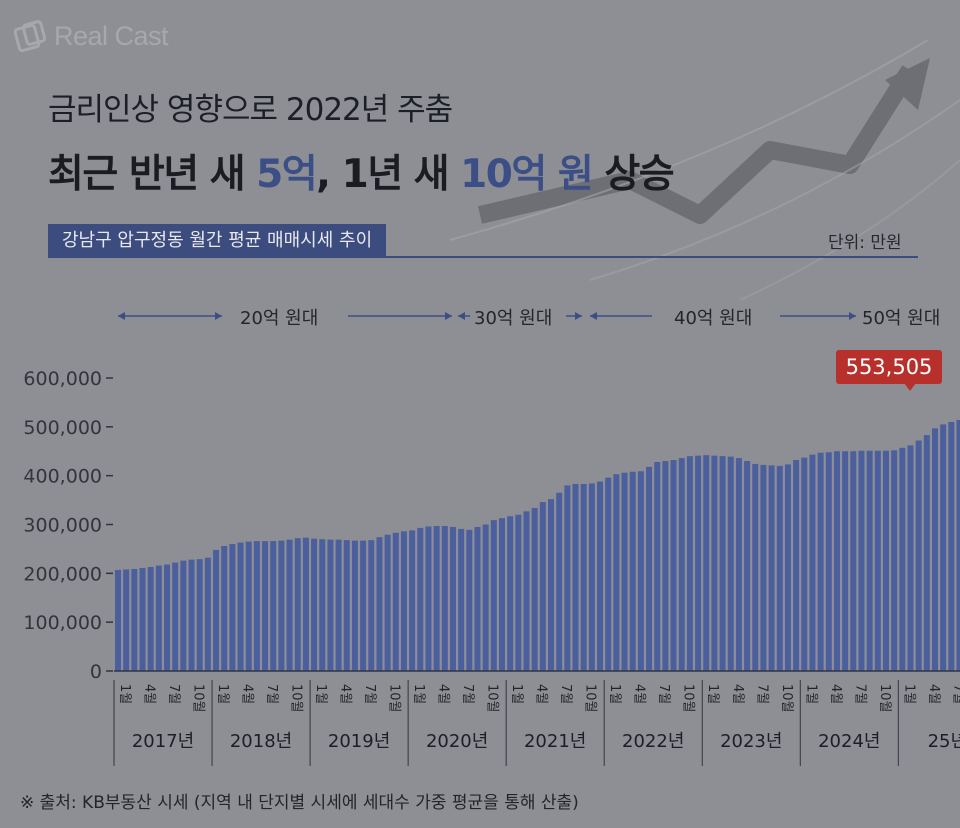  I want to click on logo: Real Cast, so click(91, 36).